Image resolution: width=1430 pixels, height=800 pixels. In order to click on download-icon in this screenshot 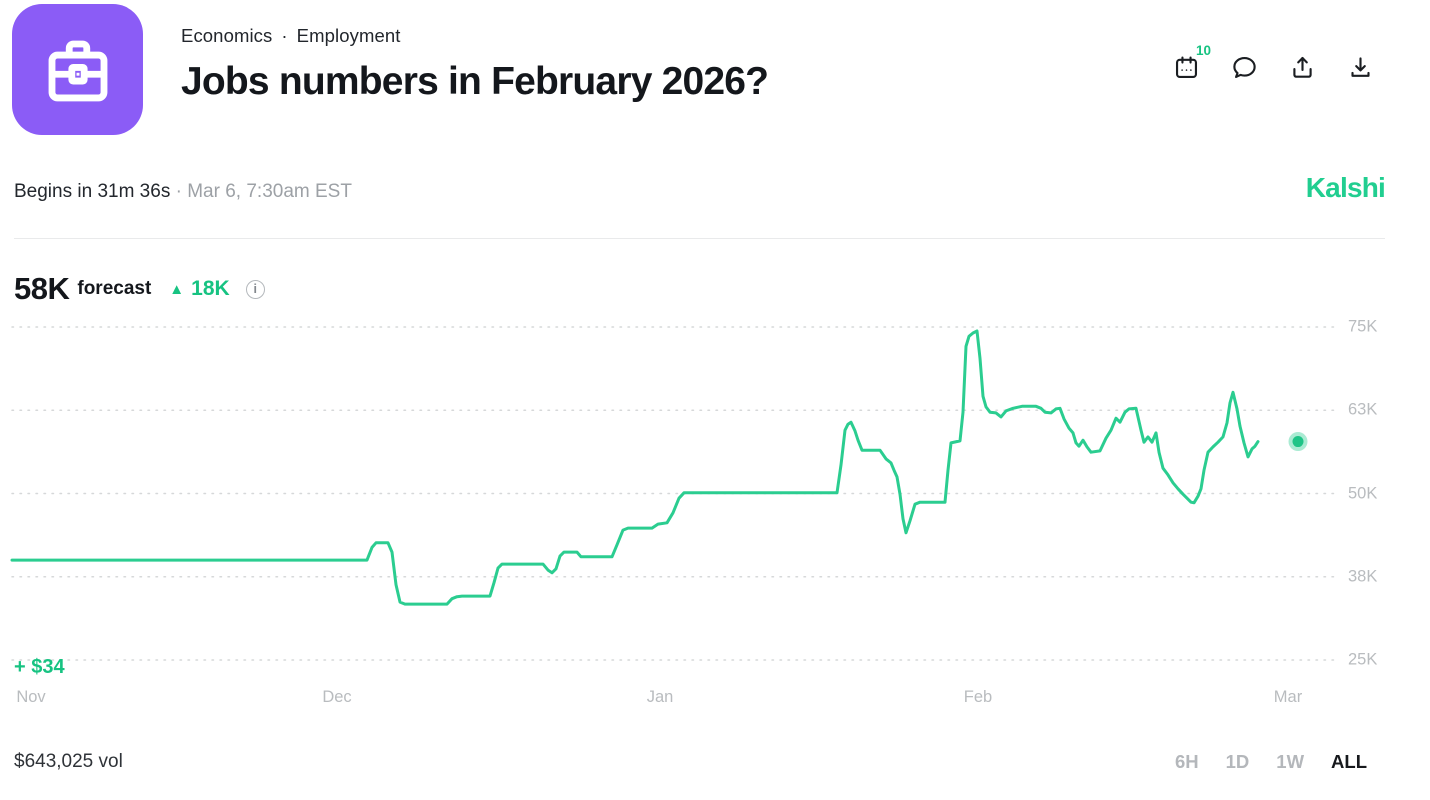, I will do `click(1360, 67)`.